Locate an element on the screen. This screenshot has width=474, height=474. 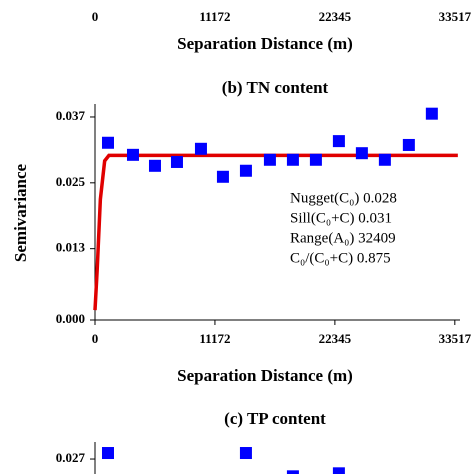
y-tick-label: 0.027 is located at coordinates (71, 457).